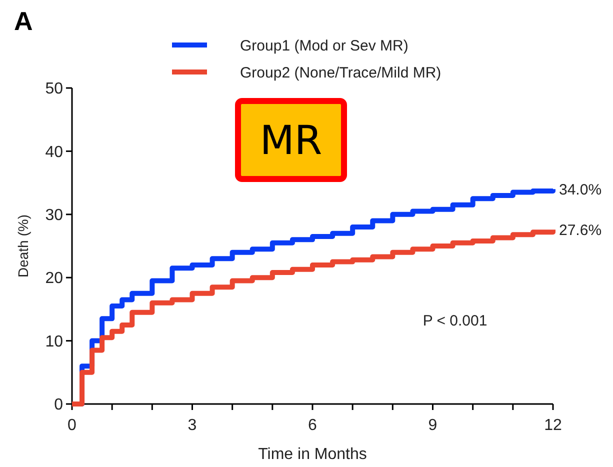 Image resolution: width=613 pixels, height=467 pixels. Describe the element at coordinates (54, 89) in the screenshot. I see `y-tick-label: 50` at that location.